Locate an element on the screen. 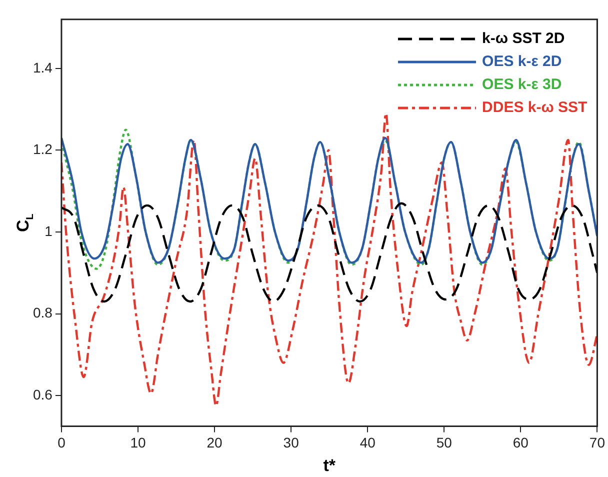 The image size is (608, 477). y-tick-label: 1.2 is located at coordinates (42, 149).